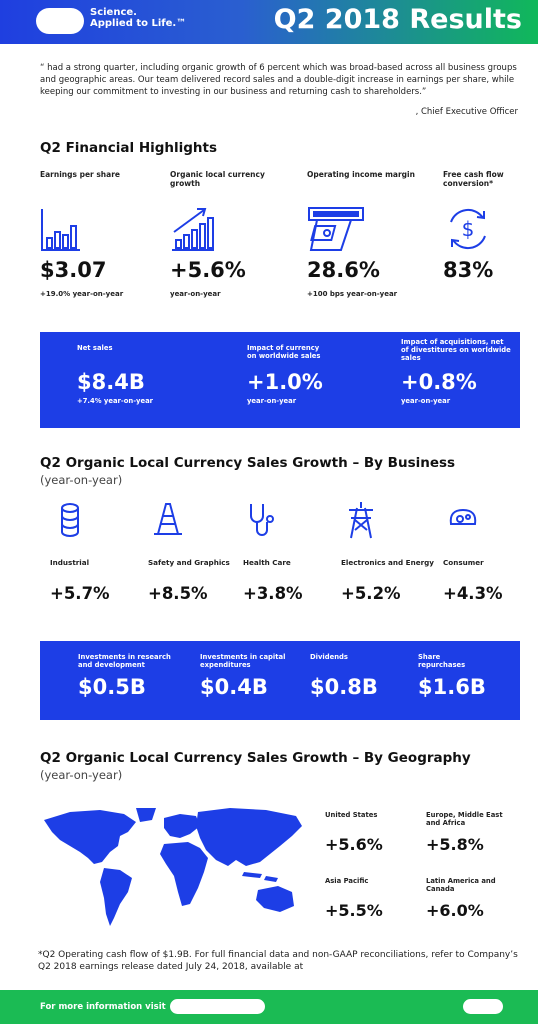 The image size is (538, 1024). What do you see at coordinates (129, 148) in the screenshot?
I see `highlights-title: Q2 Financial Highlights` at bounding box center [129, 148].